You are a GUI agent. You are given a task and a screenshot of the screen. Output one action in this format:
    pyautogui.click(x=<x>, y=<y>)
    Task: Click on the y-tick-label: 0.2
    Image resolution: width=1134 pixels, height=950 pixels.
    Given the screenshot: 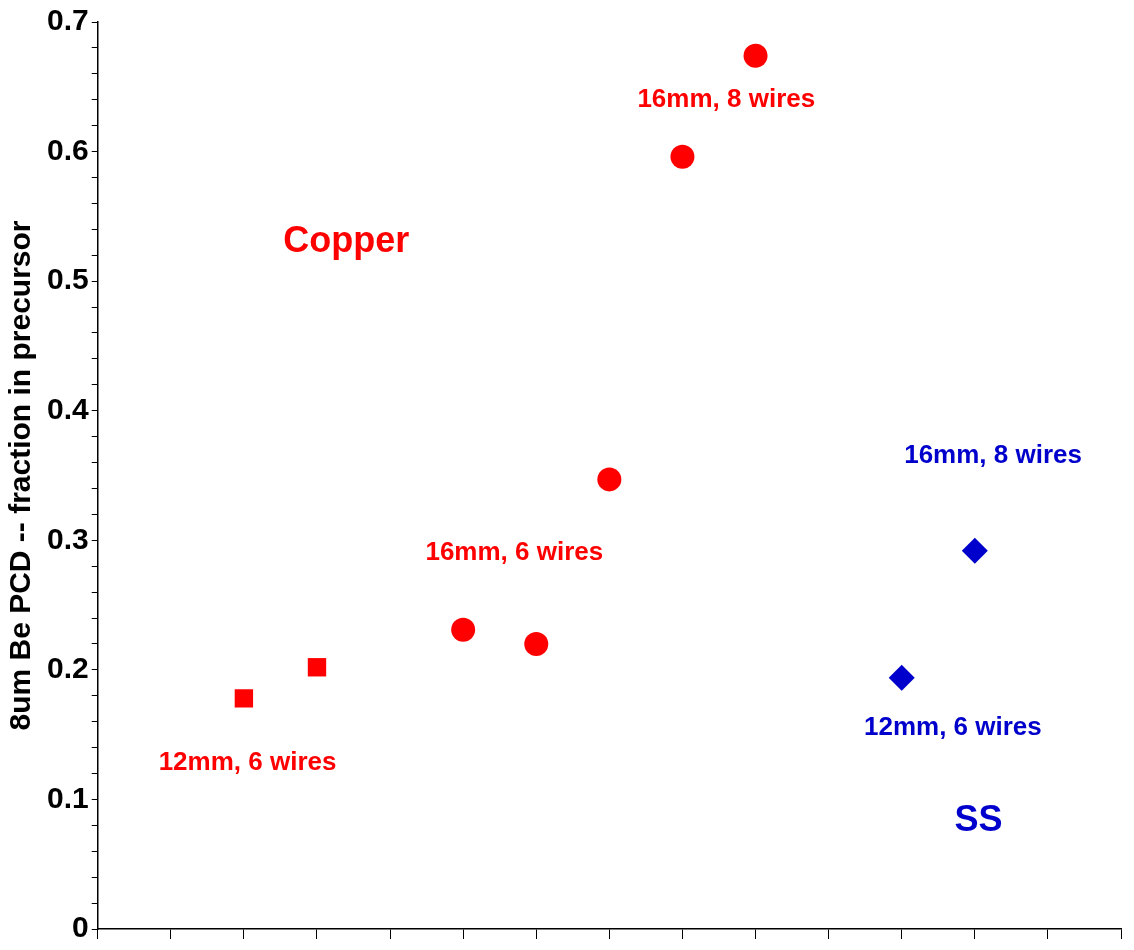 What is the action you would take?
    pyautogui.click(x=67, y=668)
    